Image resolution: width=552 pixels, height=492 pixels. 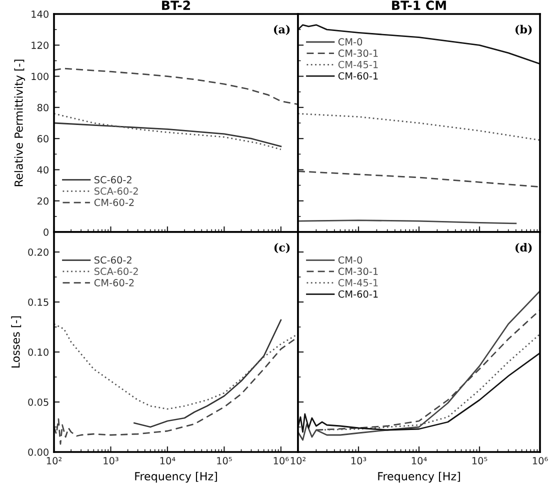 What do you see at coordinates (20, 123) in the screenshot?
I see `y-axis-title: Relative Permittivity [-]` at bounding box center [20, 123].